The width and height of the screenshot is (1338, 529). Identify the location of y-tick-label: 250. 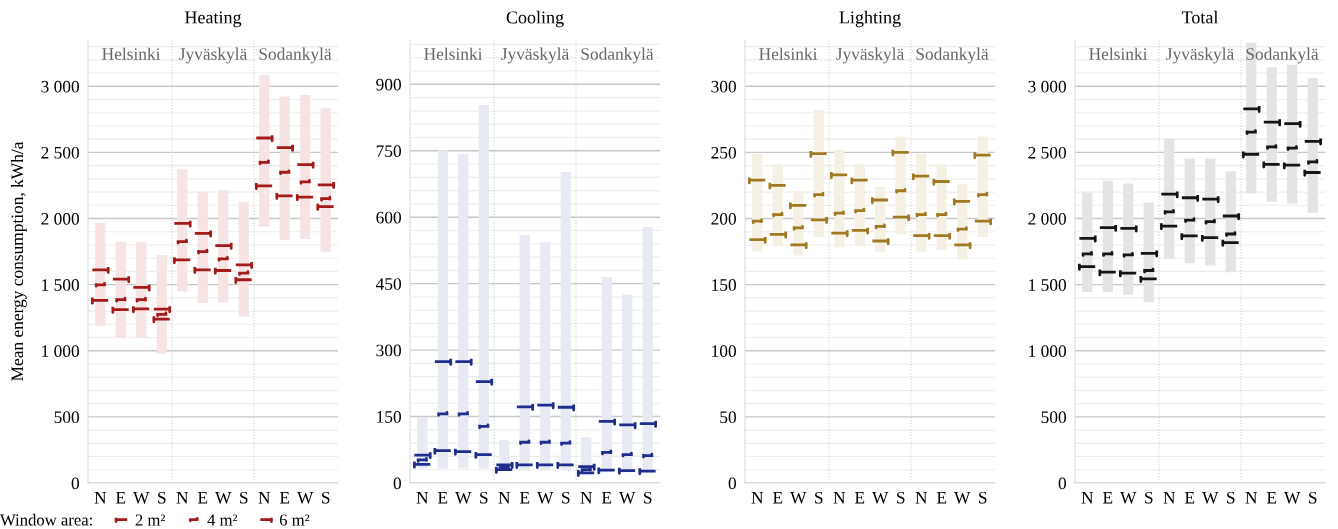
(723, 152).